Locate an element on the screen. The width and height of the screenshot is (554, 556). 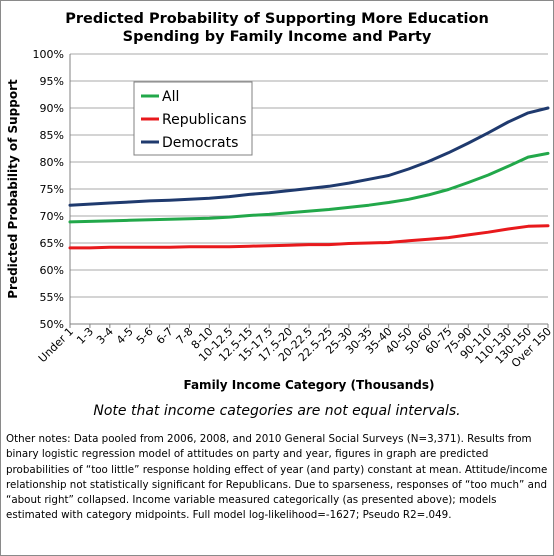
y-tick-label: 70% is located at coordinates (52, 216).